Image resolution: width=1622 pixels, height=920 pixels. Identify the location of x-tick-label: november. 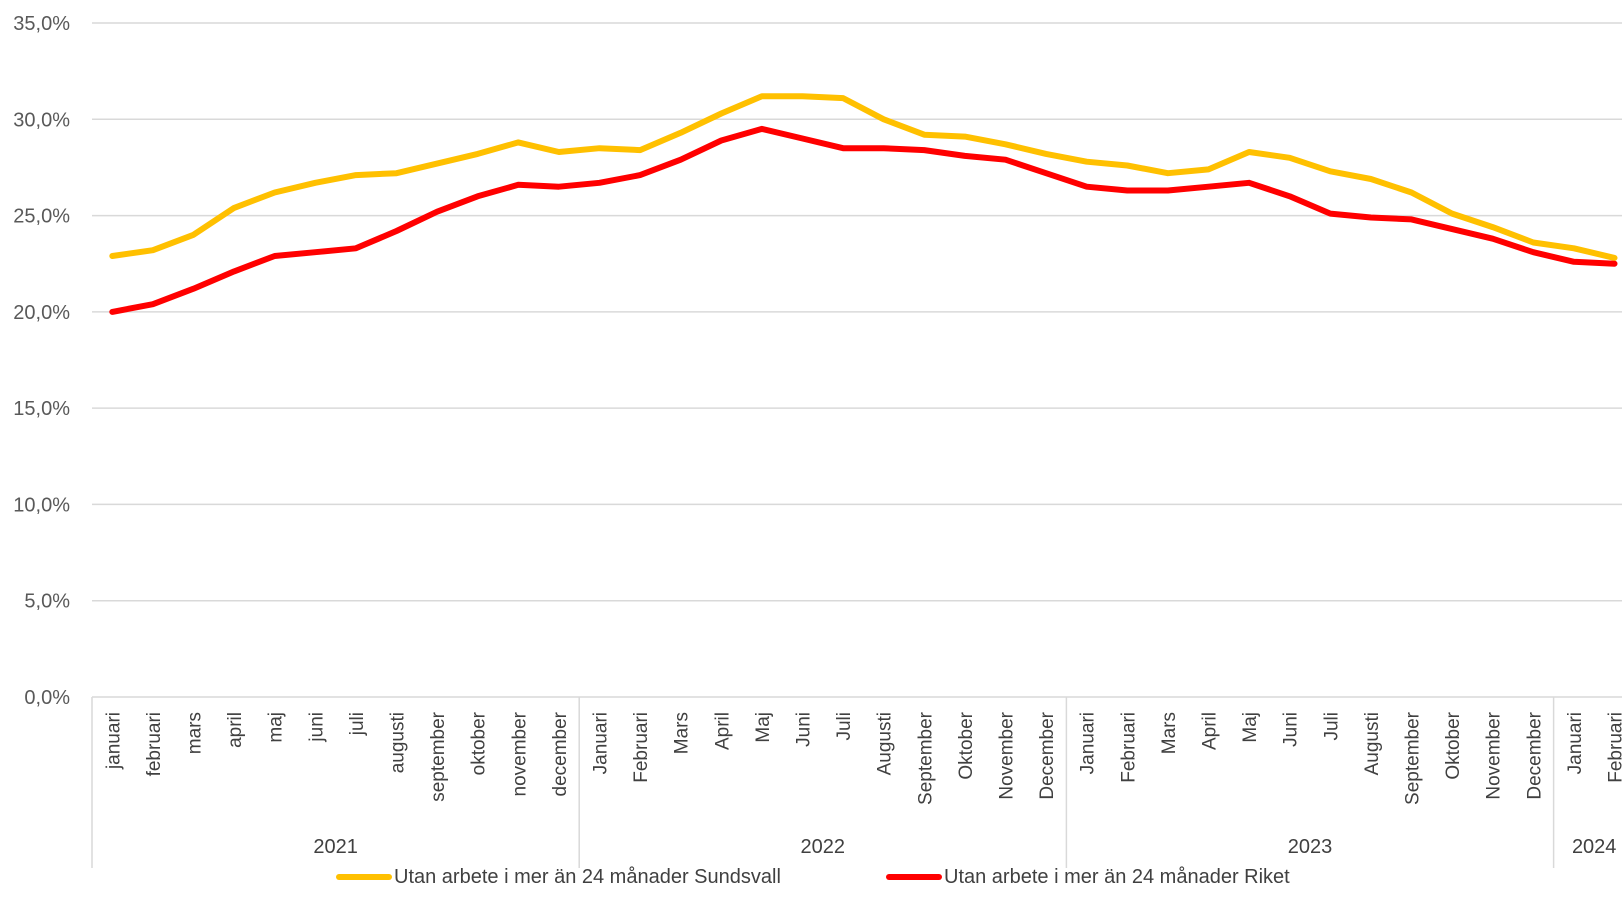
(519, 753).